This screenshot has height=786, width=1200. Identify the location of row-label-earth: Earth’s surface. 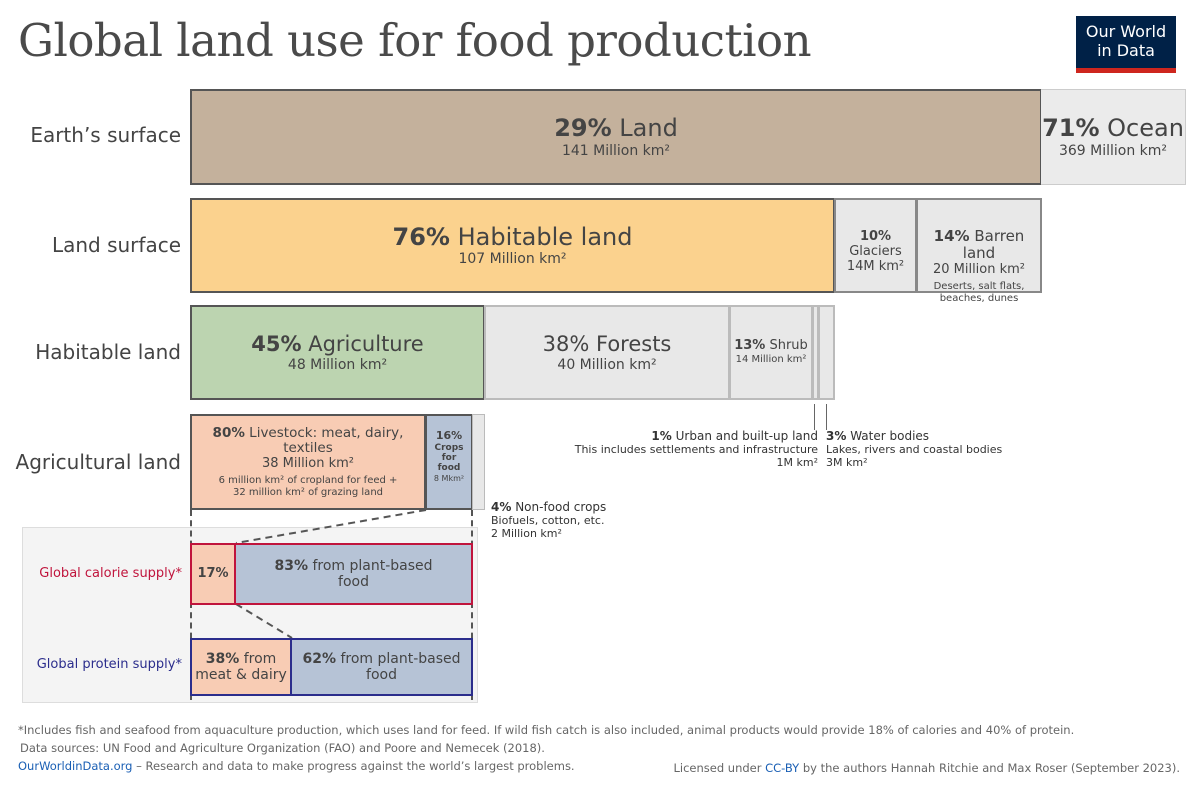
(105, 135).